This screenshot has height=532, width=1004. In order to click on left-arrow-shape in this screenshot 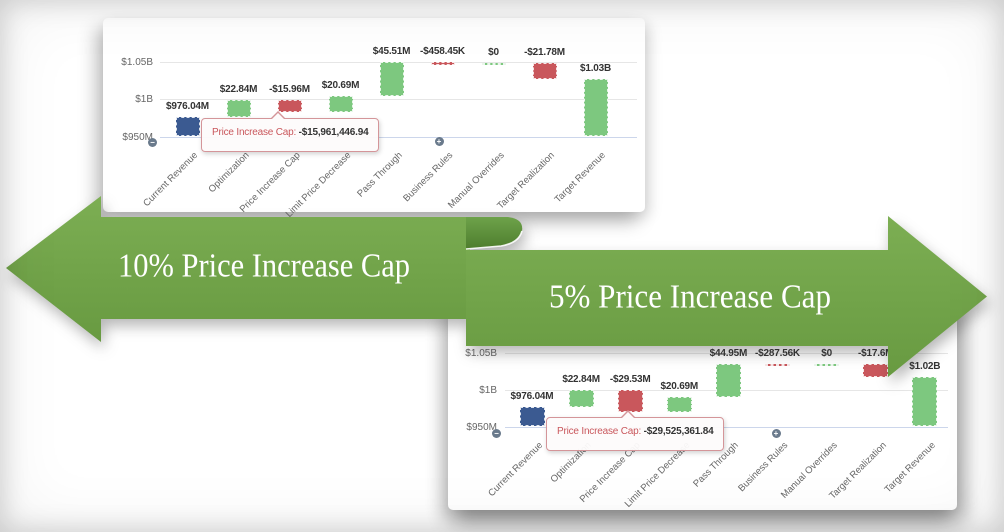, I will do `click(238, 269)`.